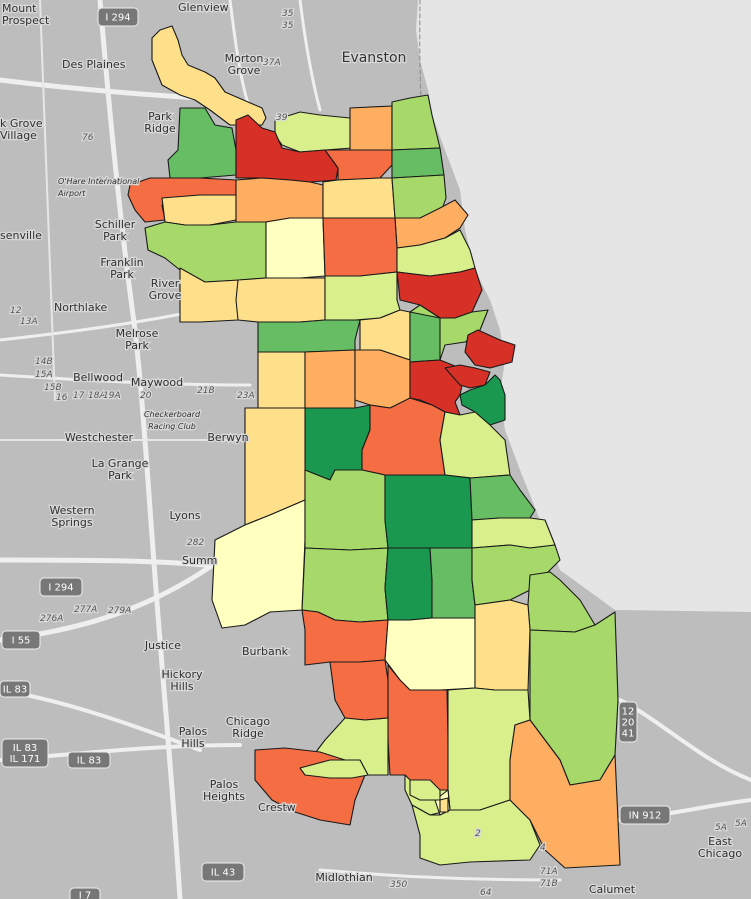 The height and width of the screenshot is (899, 751). What do you see at coordinates (282, 118) in the screenshot?
I see `exit-number: 39` at bounding box center [282, 118].